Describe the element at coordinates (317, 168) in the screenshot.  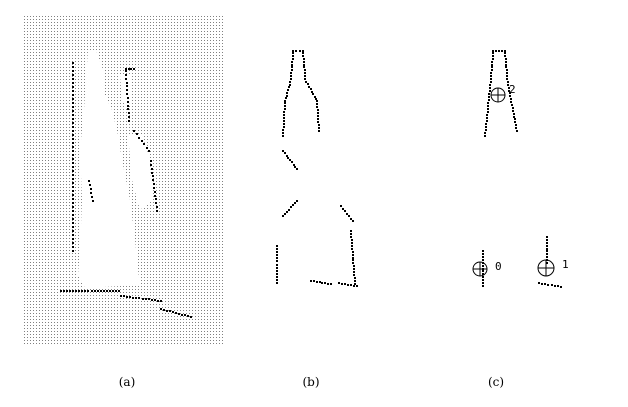
I see `panel-b-boundary-contour` at that location.